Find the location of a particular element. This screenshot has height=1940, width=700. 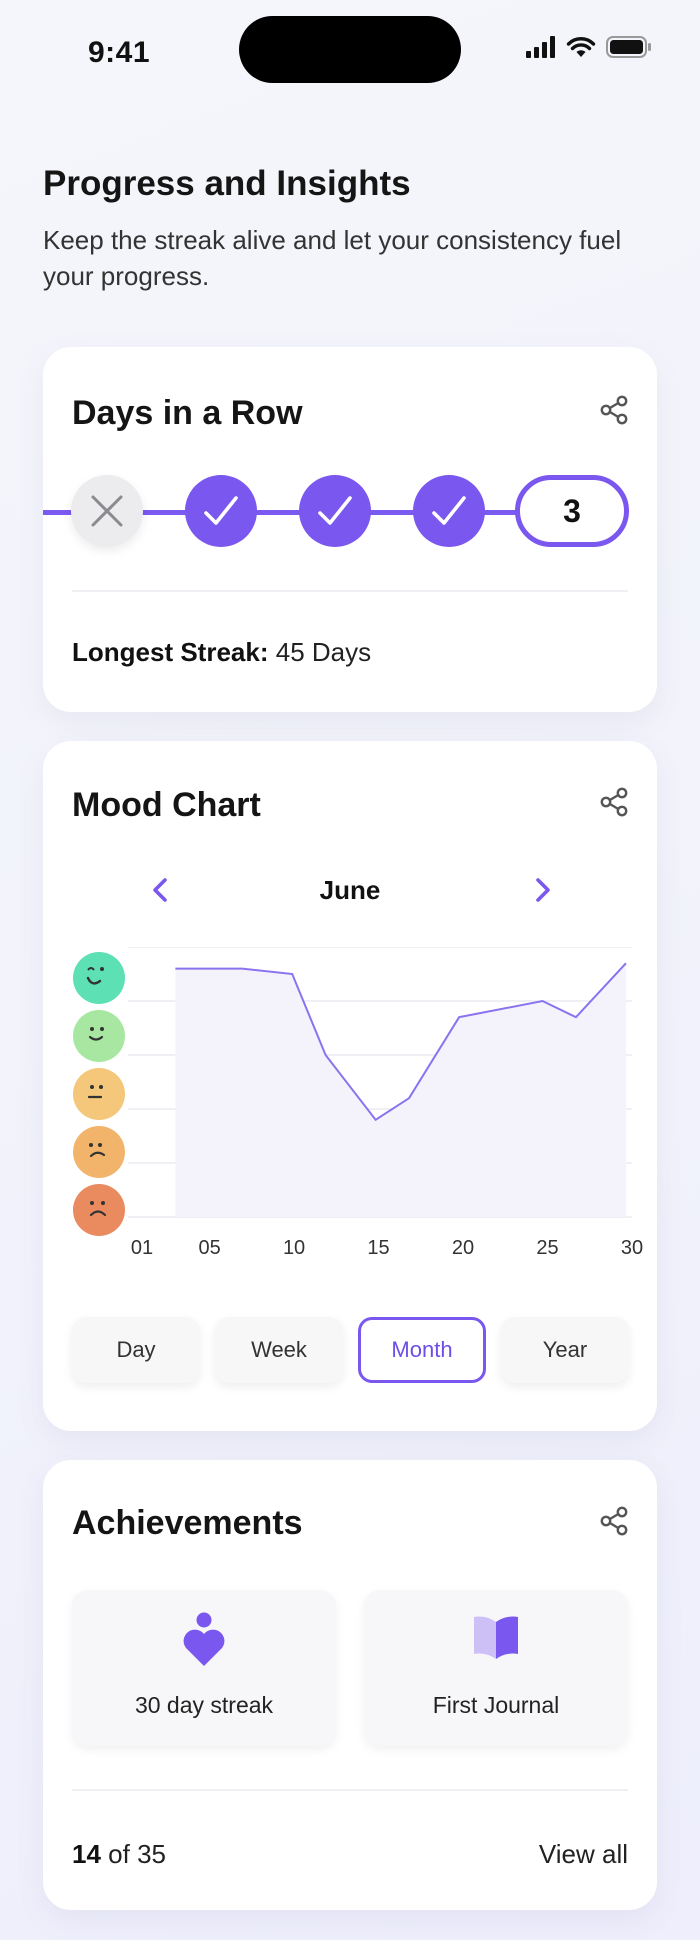

sad-face-icon is located at coordinates (99, 1152).